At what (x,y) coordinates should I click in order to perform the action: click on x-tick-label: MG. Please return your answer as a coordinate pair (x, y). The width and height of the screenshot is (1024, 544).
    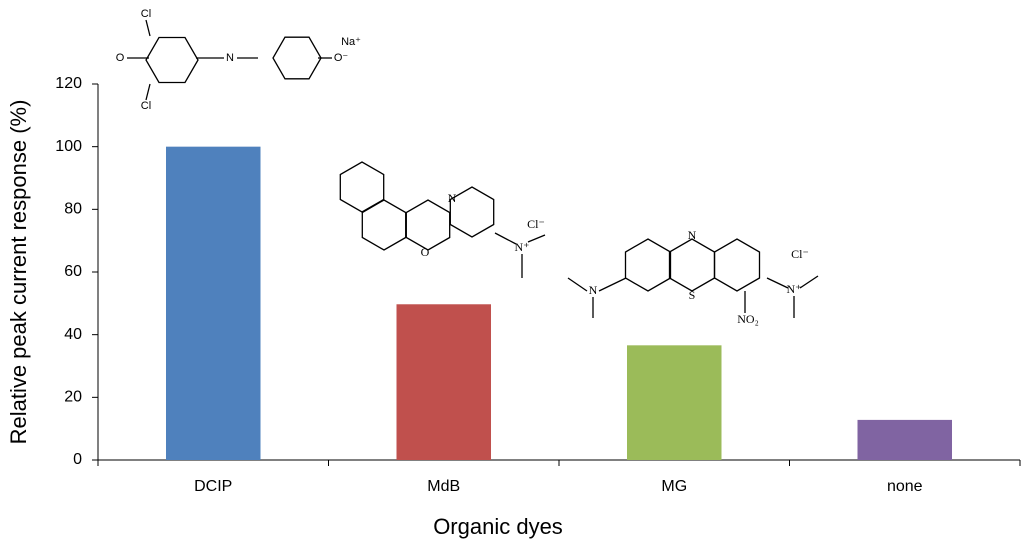
    Looking at the image, I should click on (674, 486).